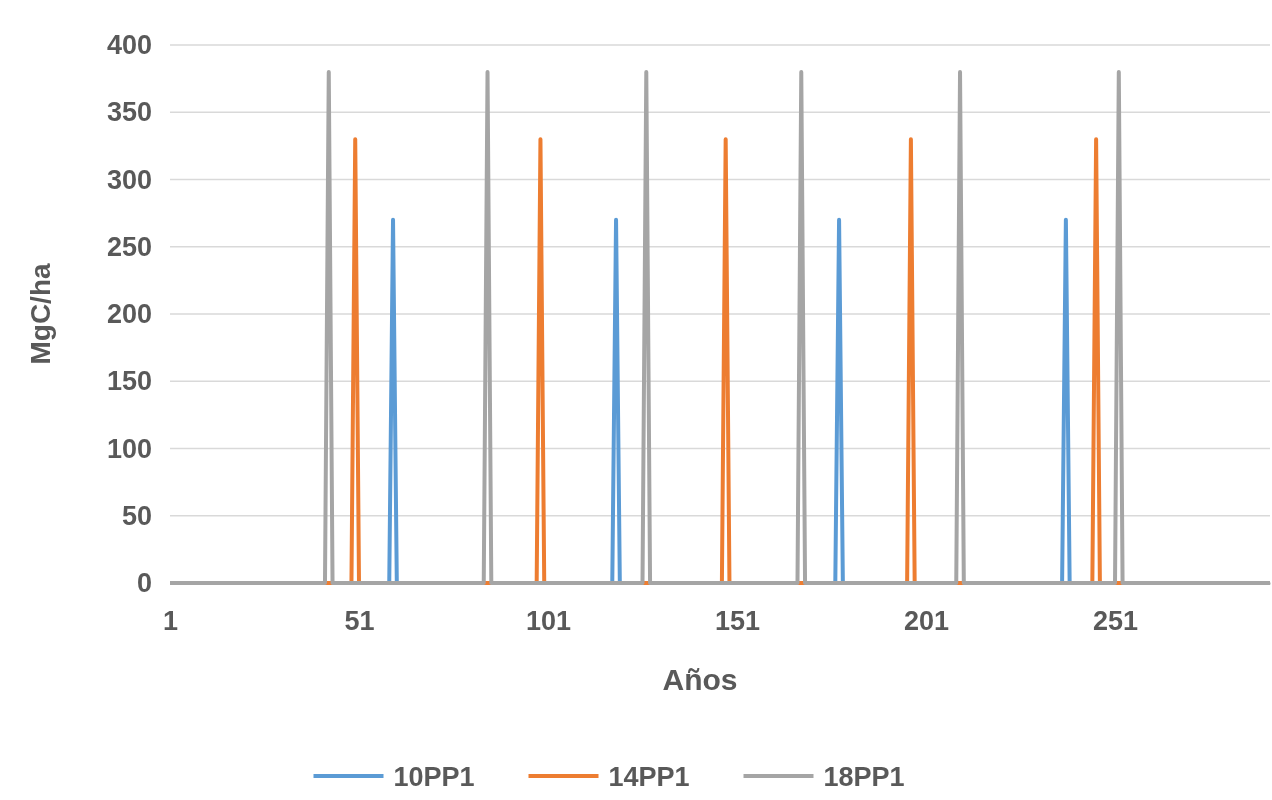  What do you see at coordinates (359, 621) in the screenshot?
I see `x-tick-label: 51` at bounding box center [359, 621].